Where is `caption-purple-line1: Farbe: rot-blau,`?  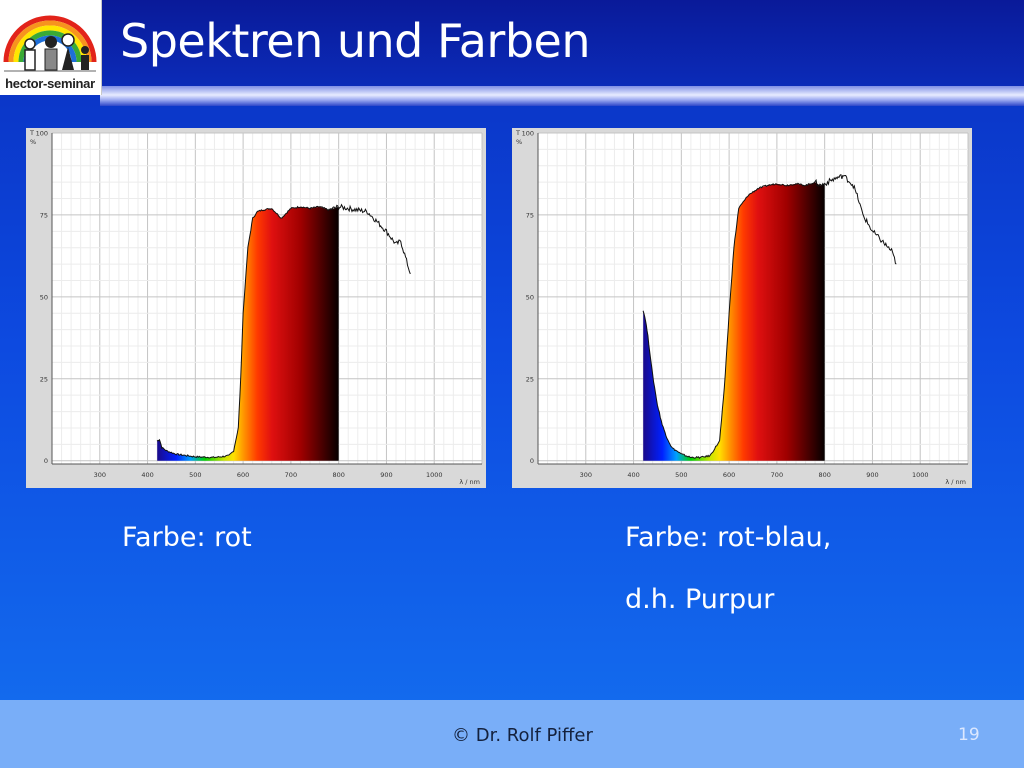
caption-purple-line1: Farbe: rot-blau, is located at coordinates (728, 537).